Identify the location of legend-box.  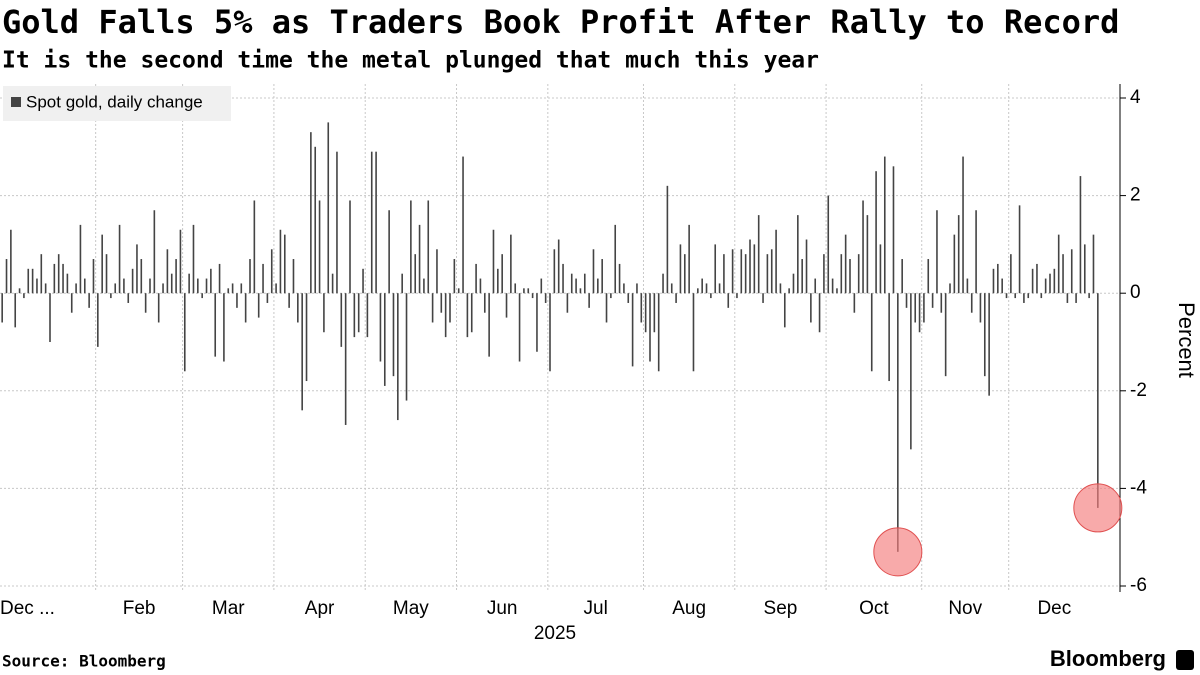
(117, 103).